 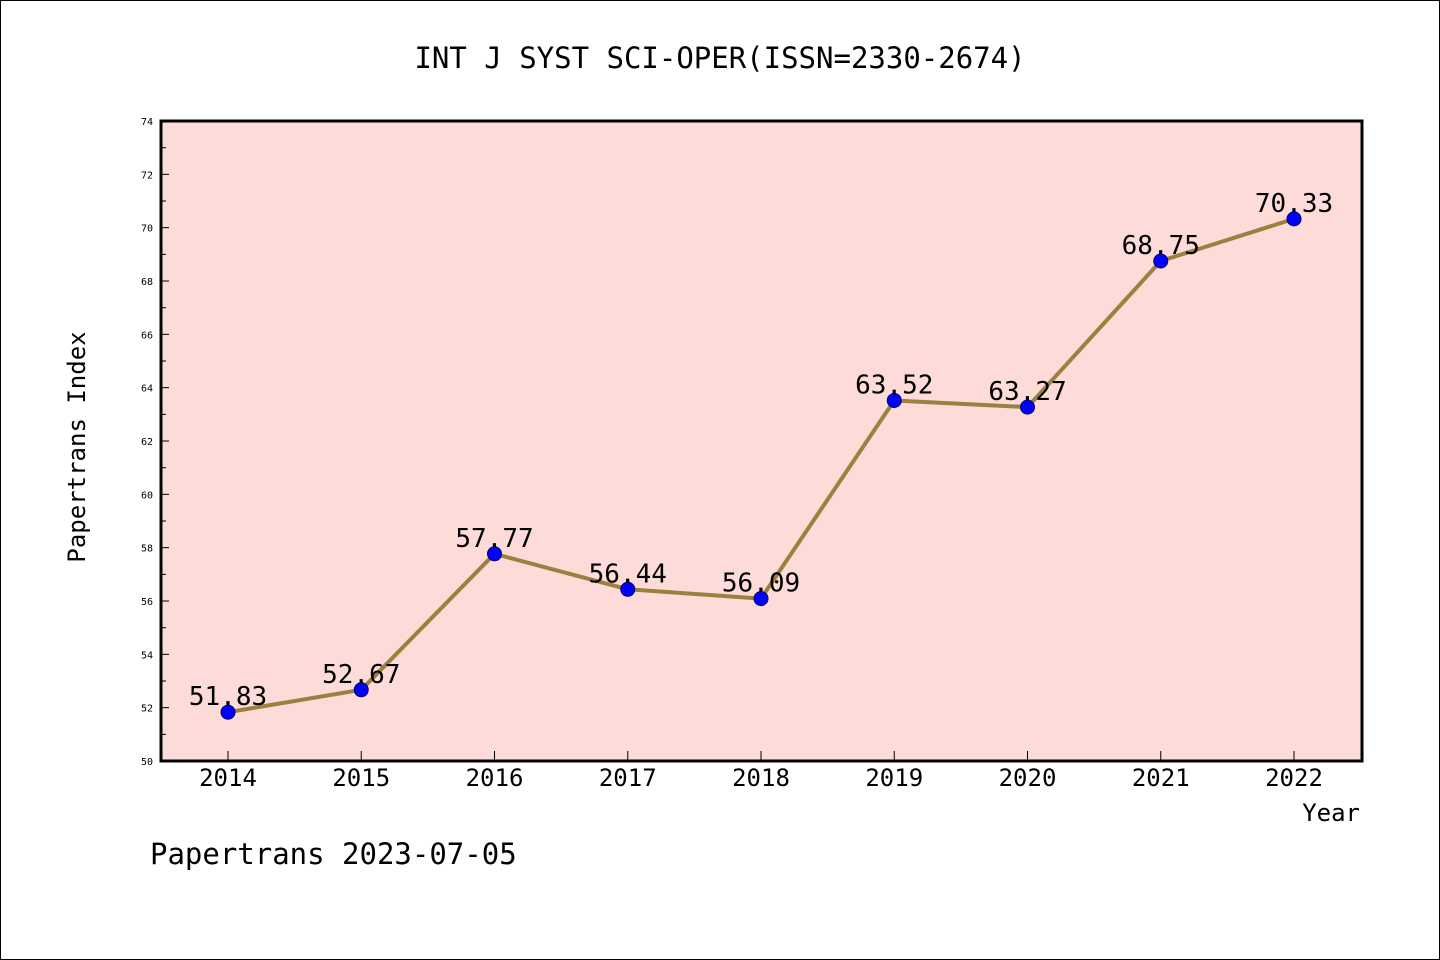 What do you see at coordinates (1294, 778) in the screenshot?
I see `x-tick-label: 2022` at bounding box center [1294, 778].